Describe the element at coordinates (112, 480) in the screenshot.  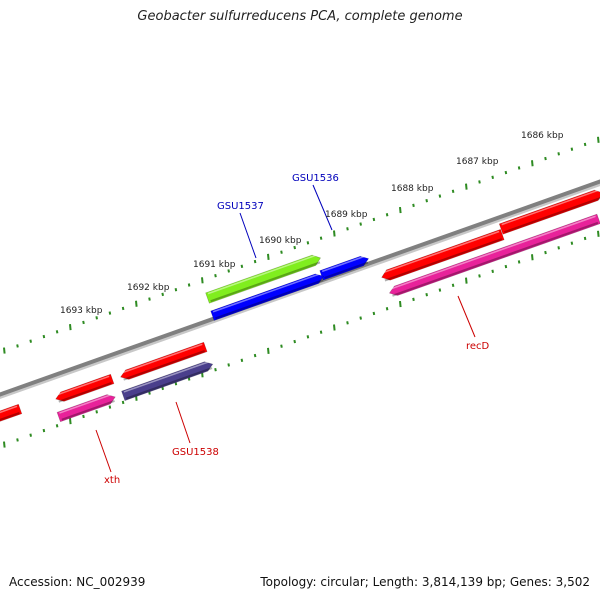
I see `gene-label-xth: xth` at that location.